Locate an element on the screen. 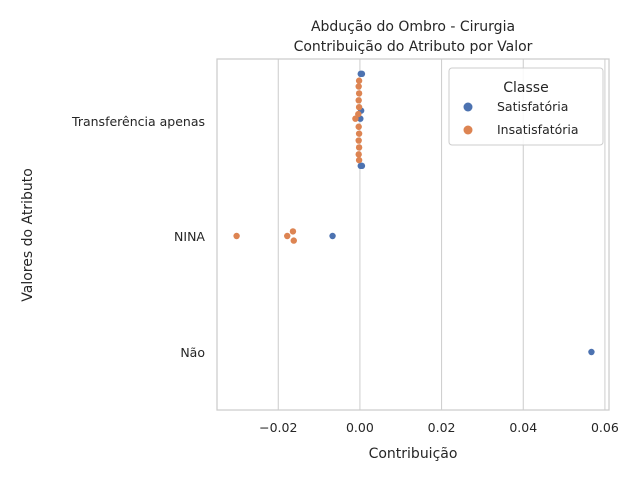  x-tick-label: 0.06 is located at coordinates (605, 427).